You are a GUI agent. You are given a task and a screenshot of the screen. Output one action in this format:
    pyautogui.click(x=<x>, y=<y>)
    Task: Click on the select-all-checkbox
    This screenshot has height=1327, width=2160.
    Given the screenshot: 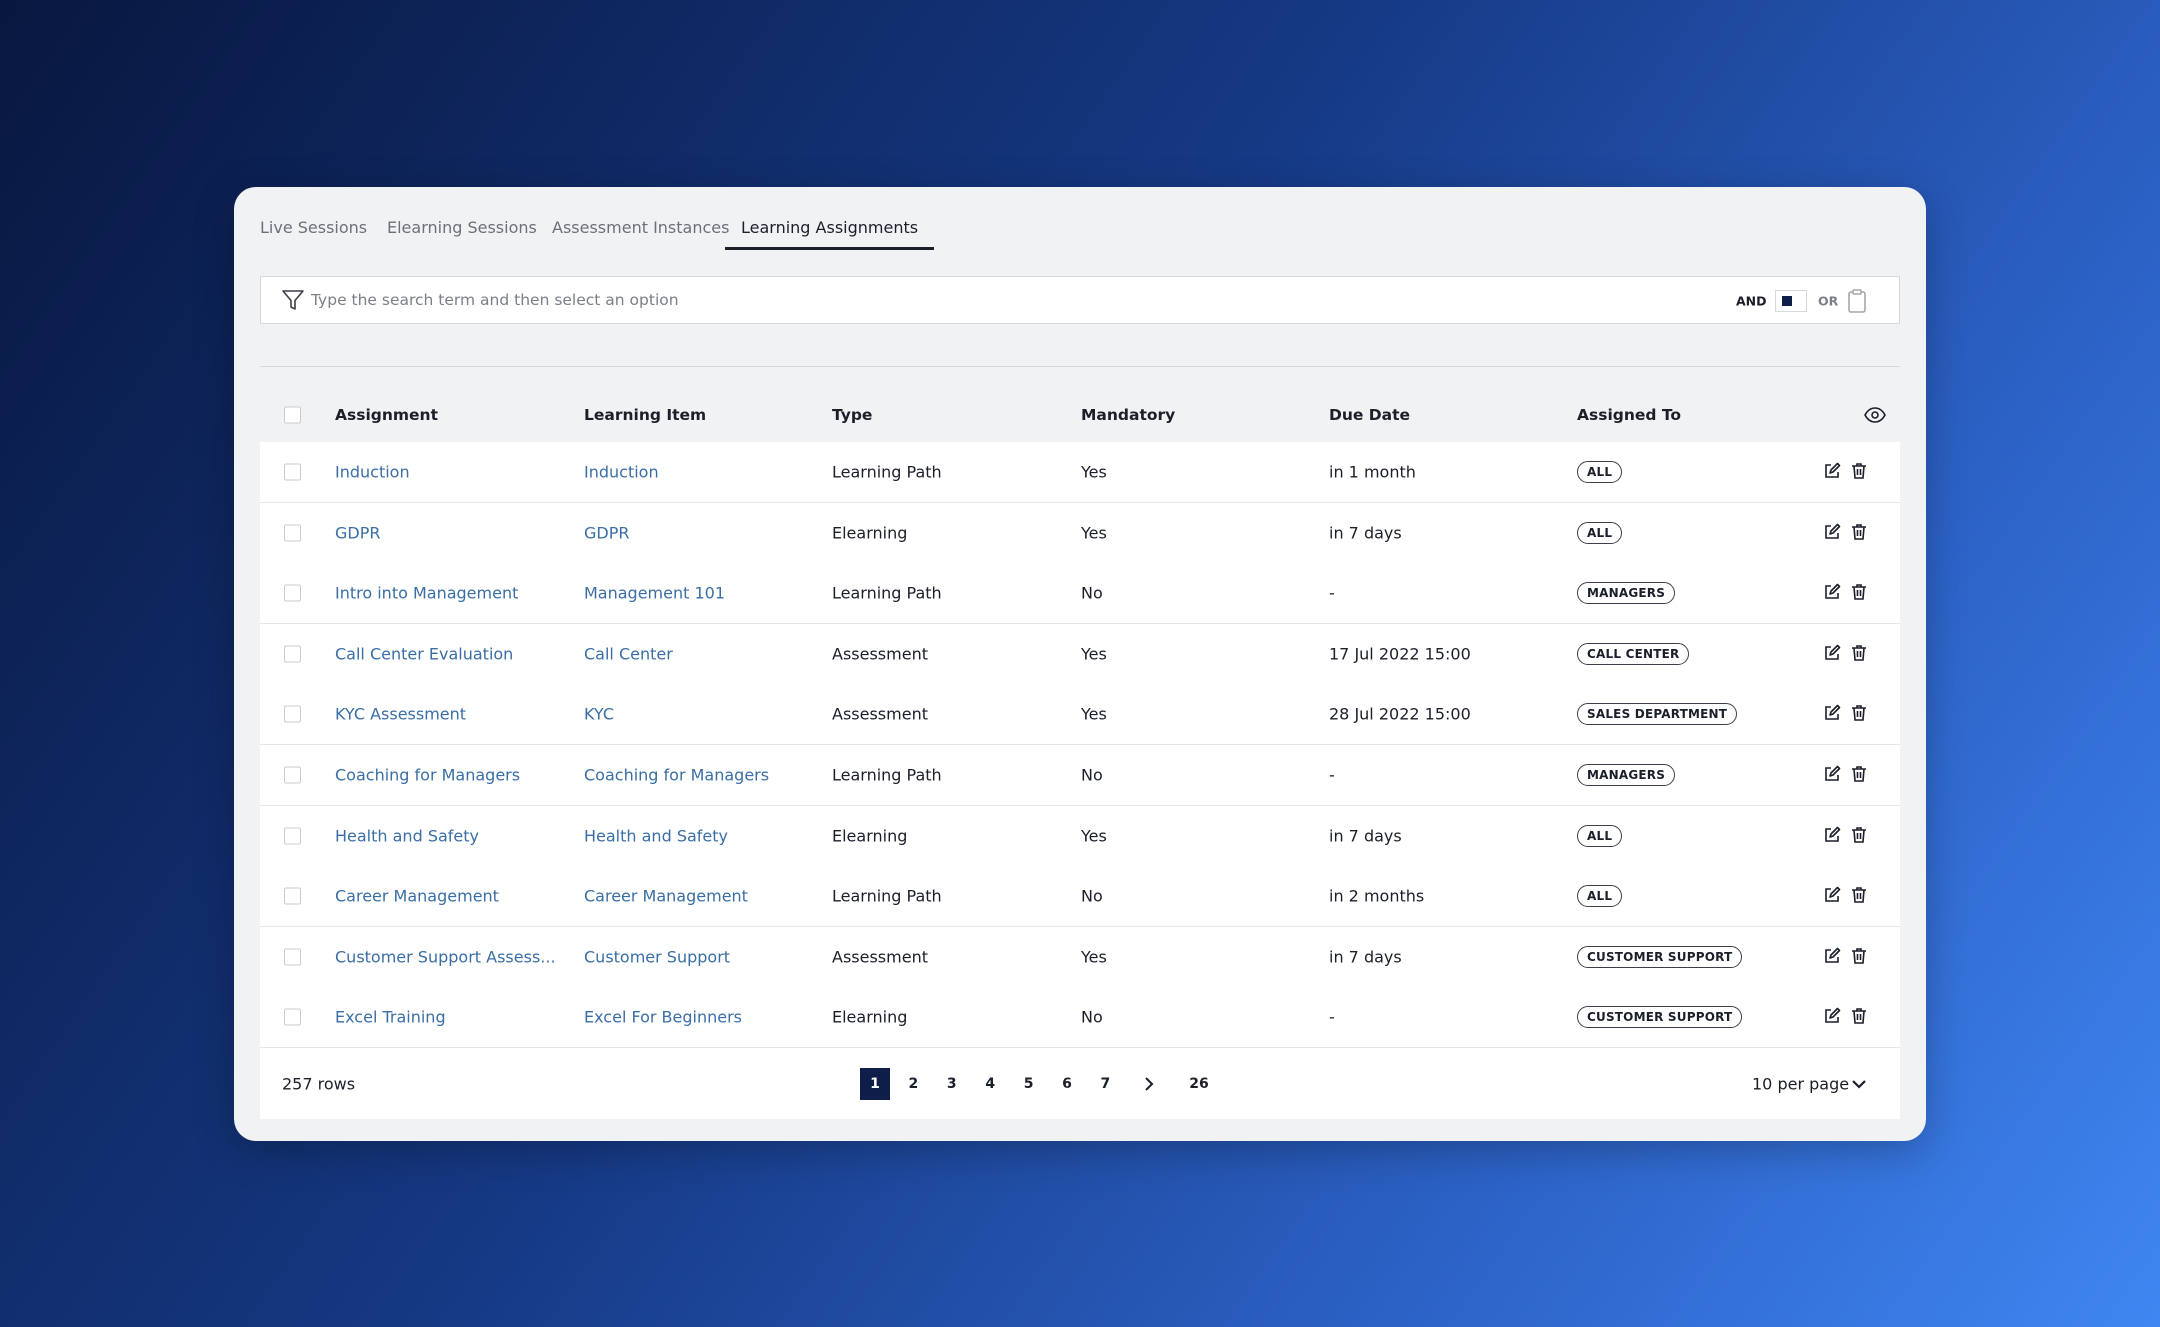 What is the action you would take?
    pyautogui.click(x=292, y=415)
    